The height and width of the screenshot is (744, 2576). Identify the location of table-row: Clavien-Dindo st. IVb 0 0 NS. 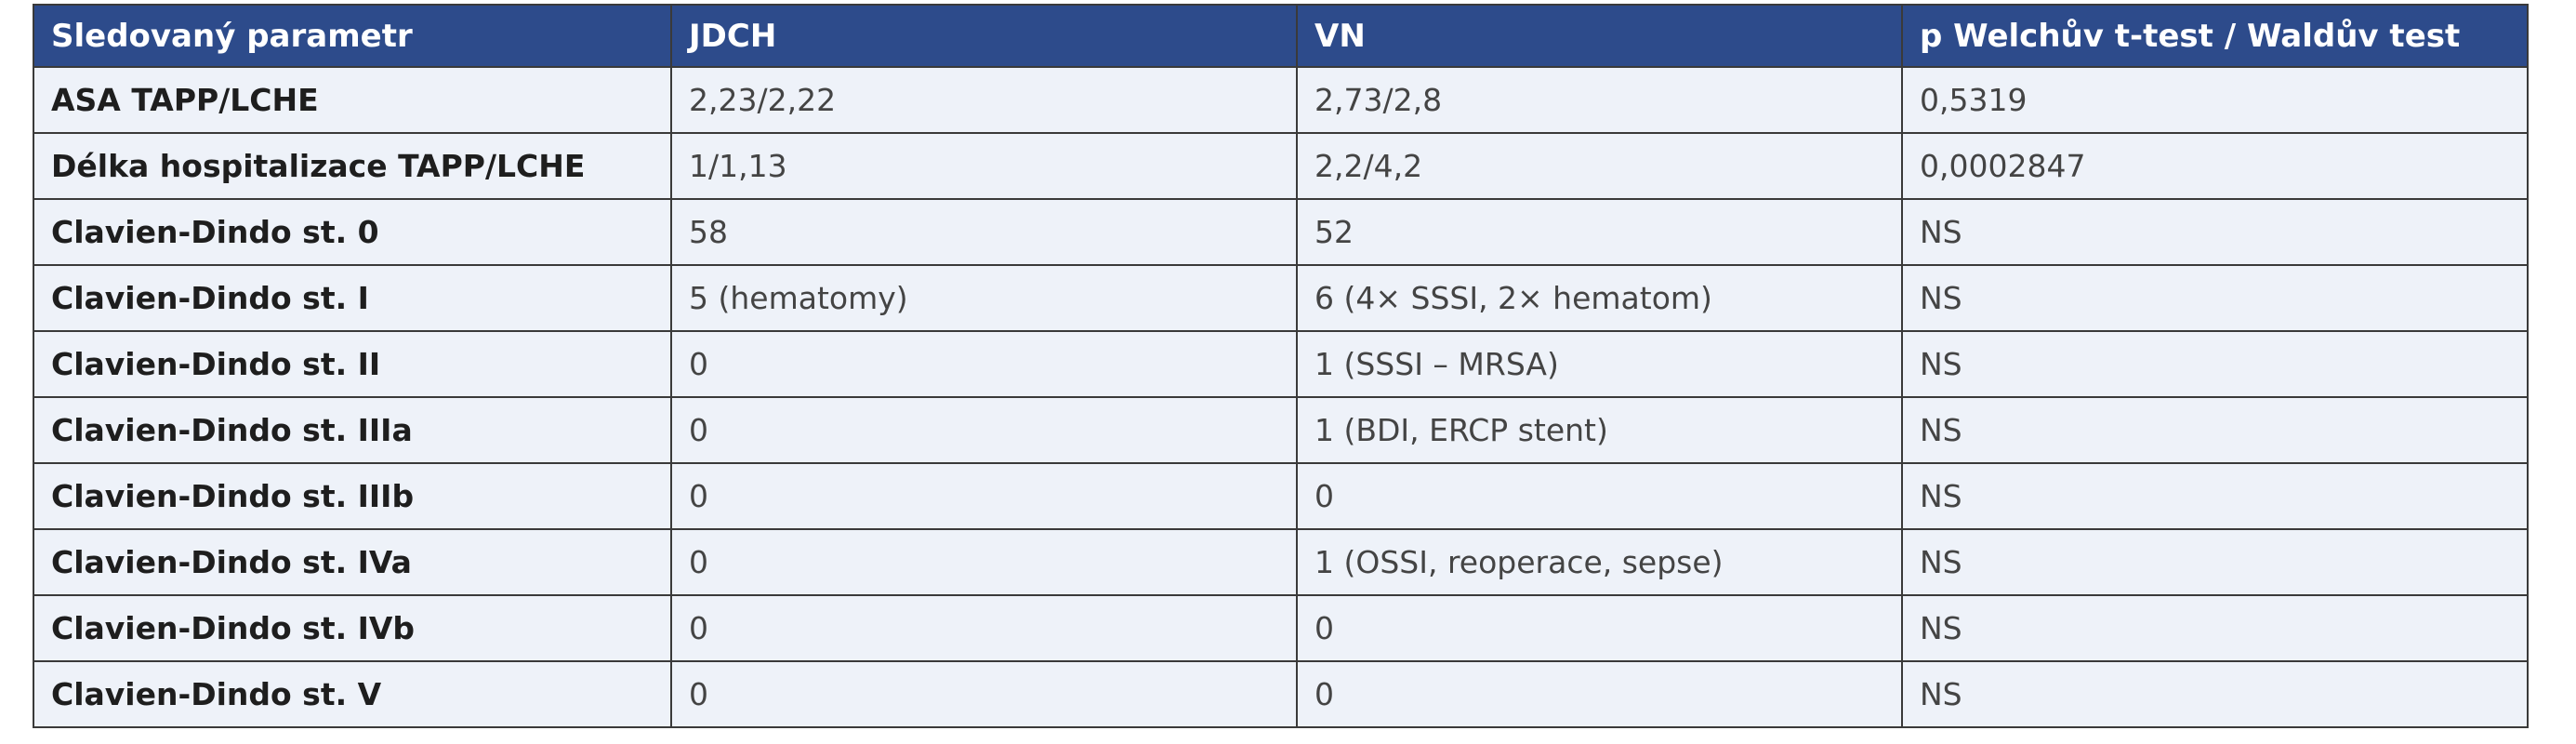
(1281, 628).